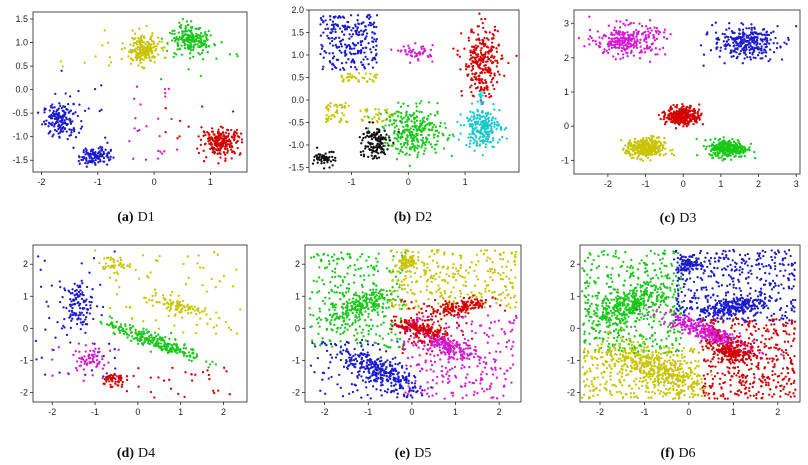 The height and width of the screenshot is (465, 808). What do you see at coordinates (112, 100) in the screenshot?
I see `axes-ticks: -2 -1 0 1-1.5-1.0-0.50.00.51.01.5` at bounding box center [112, 100].